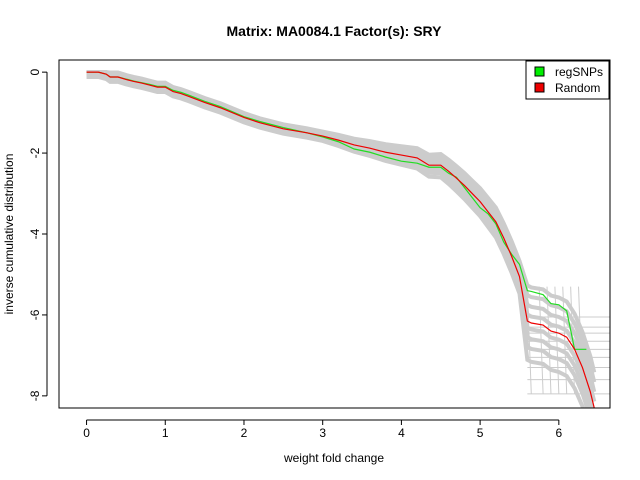  I want to click on legend-label: Random, so click(577, 88).